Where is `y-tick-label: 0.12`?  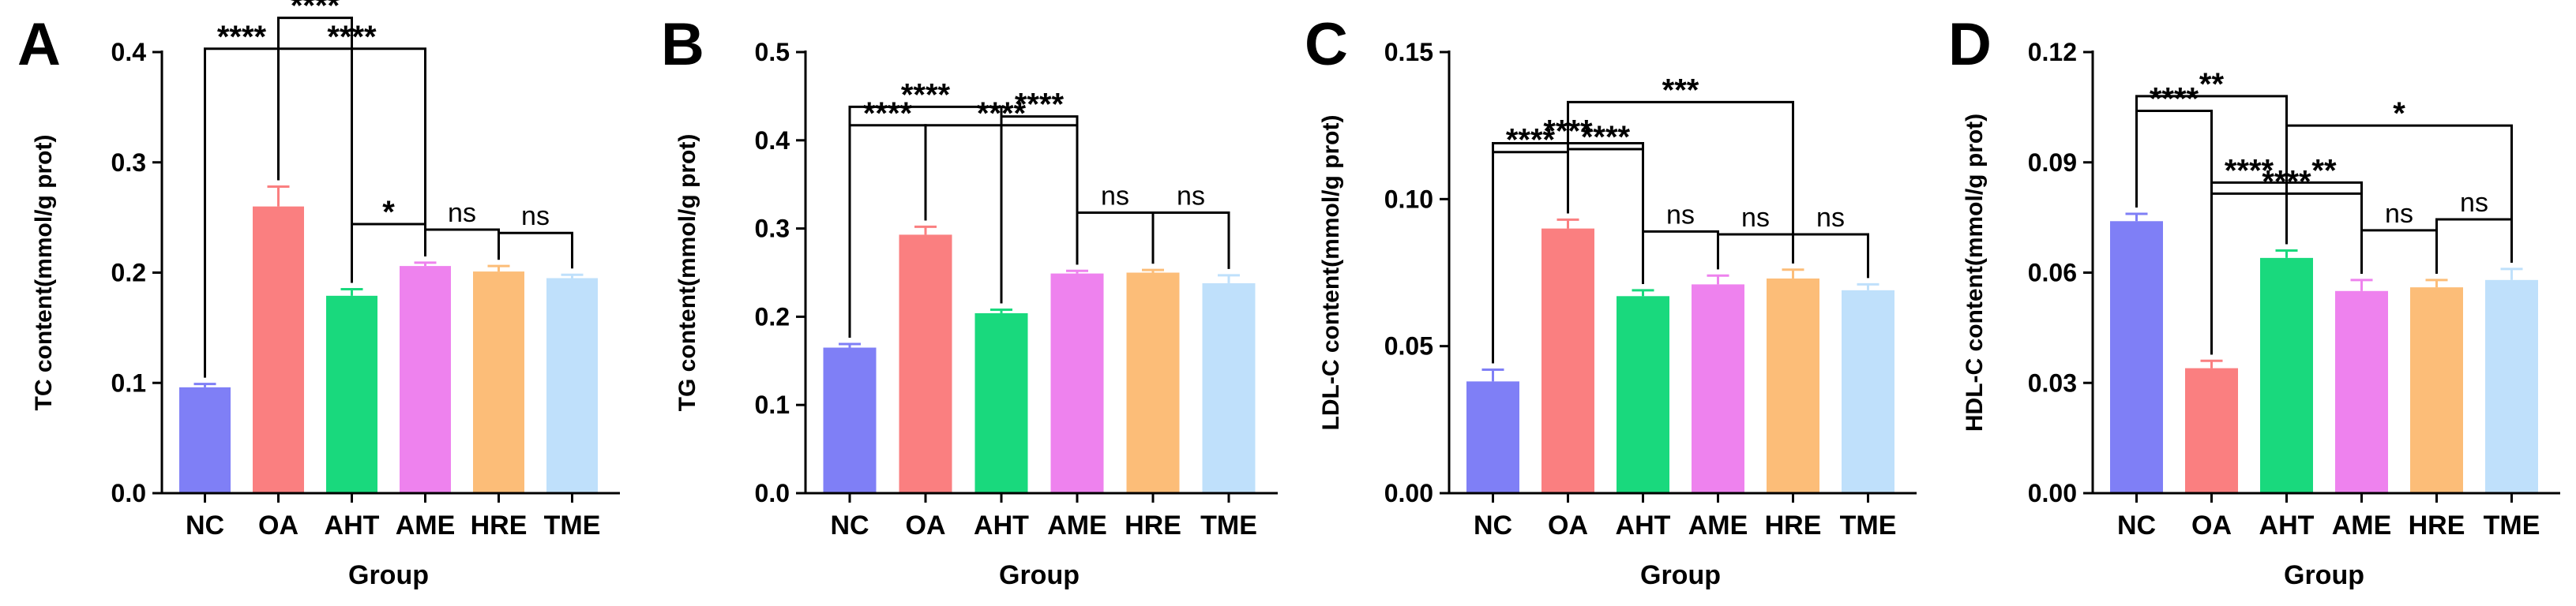 y-tick-label: 0.12 is located at coordinates (2052, 52).